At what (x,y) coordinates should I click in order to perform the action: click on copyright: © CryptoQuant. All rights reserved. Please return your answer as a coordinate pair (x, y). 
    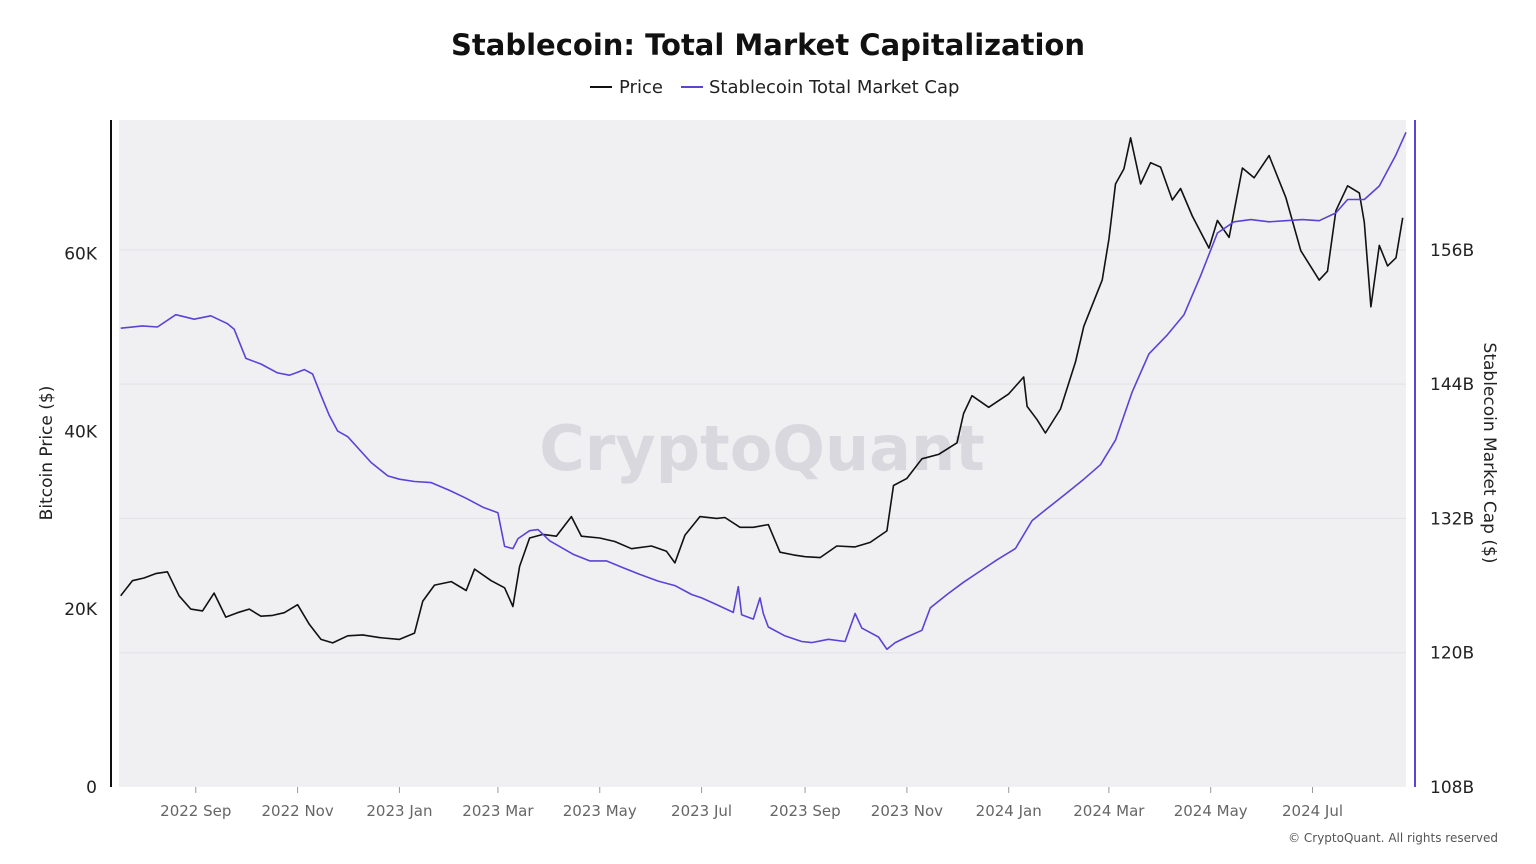
    Looking at the image, I should click on (1393, 838).